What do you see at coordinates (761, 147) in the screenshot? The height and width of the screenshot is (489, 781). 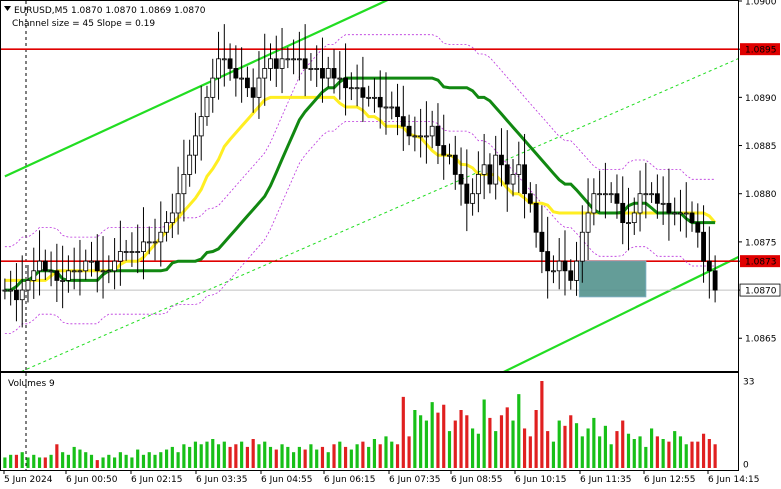 I see `y-tick-label: 1.0885` at bounding box center [761, 147].